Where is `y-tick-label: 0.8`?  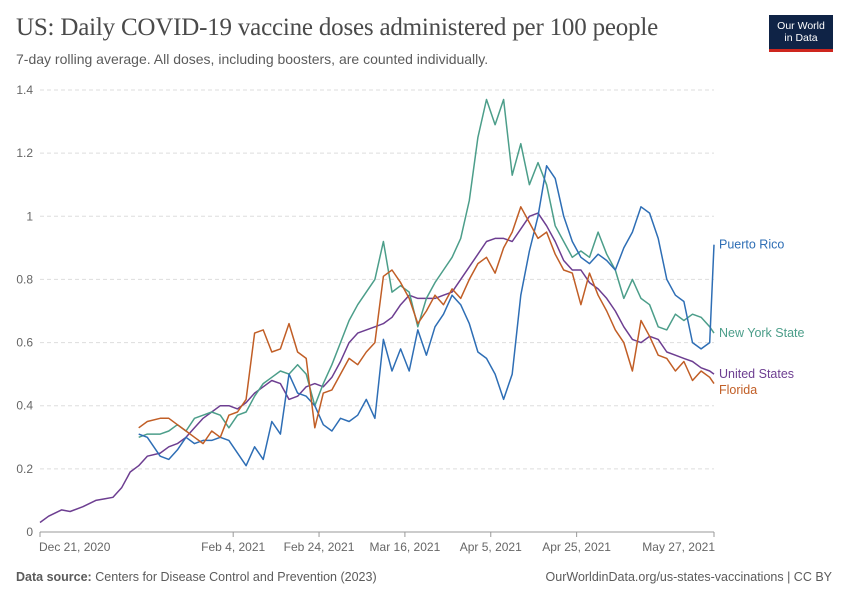
y-tick-label: 0.8 is located at coordinates (24, 279).